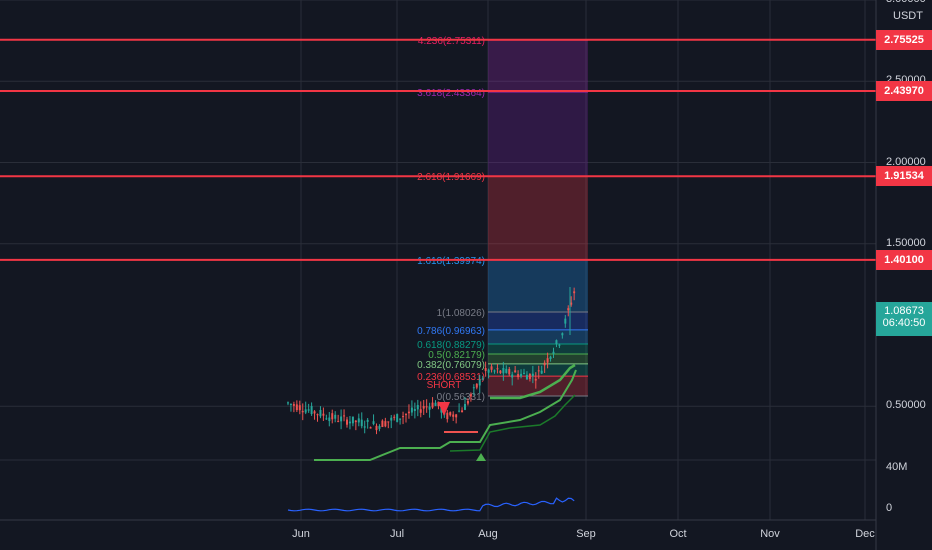  Describe the element at coordinates (488, 534) in the screenshot. I see `time-tick-label: Aug` at that location.